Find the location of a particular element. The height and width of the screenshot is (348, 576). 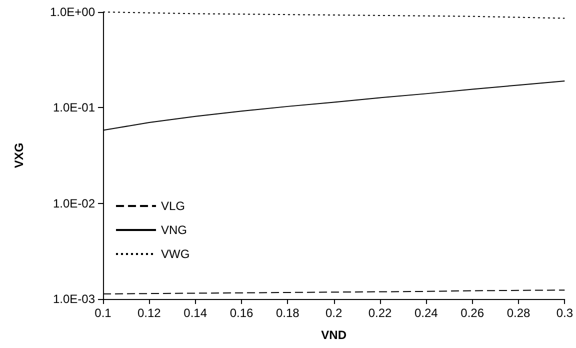

x-tick-label: 0.22 is located at coordinates (380, 313).